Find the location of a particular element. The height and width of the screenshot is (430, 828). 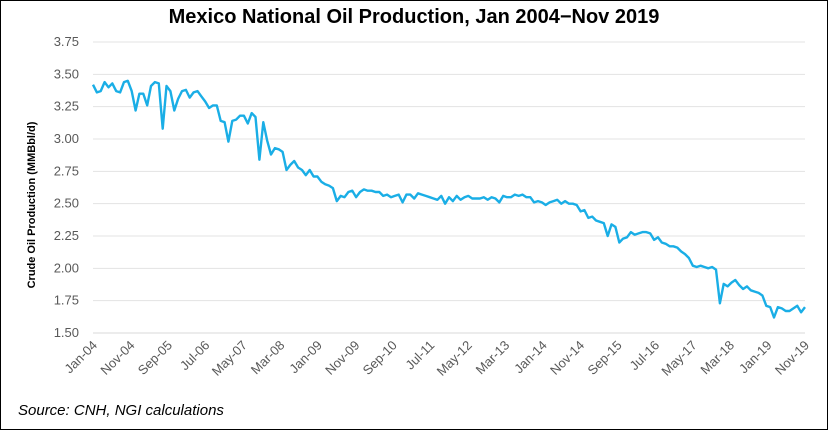

y-tick-label: 2.75 is located at coordinates (66, 170).